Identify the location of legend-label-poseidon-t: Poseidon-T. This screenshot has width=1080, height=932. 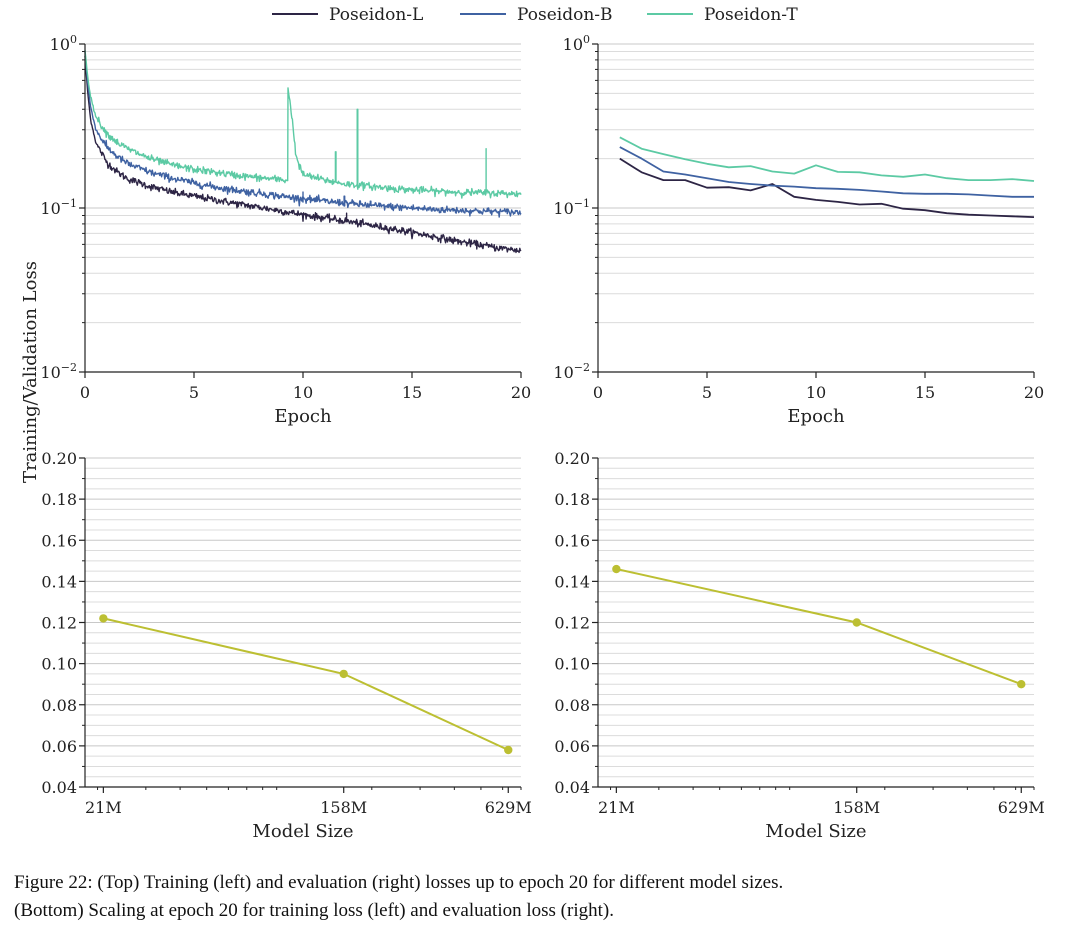
(751, 15).